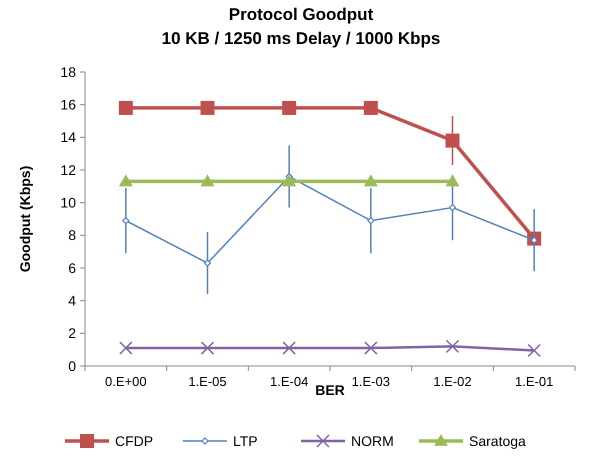 Image resolution: width=602 pixels, height=473 pixels. I want to click on y-tick-label: 14, so click(68, 137).